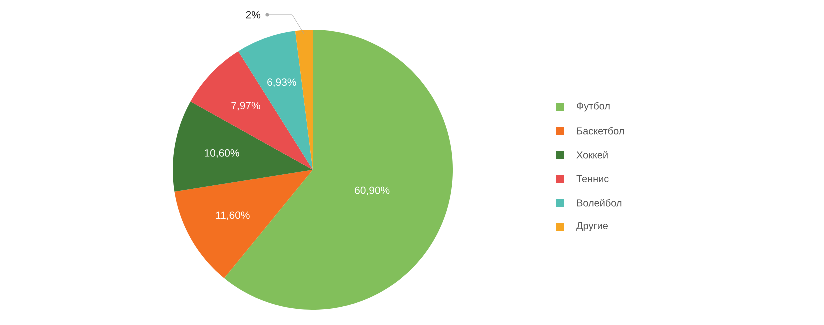 This screenshot has height=325, width=824. What do you see at coordinates (592, 155) in the screenshot?
I see `legend-label: Хоккей` at bounding box center [592, 155].